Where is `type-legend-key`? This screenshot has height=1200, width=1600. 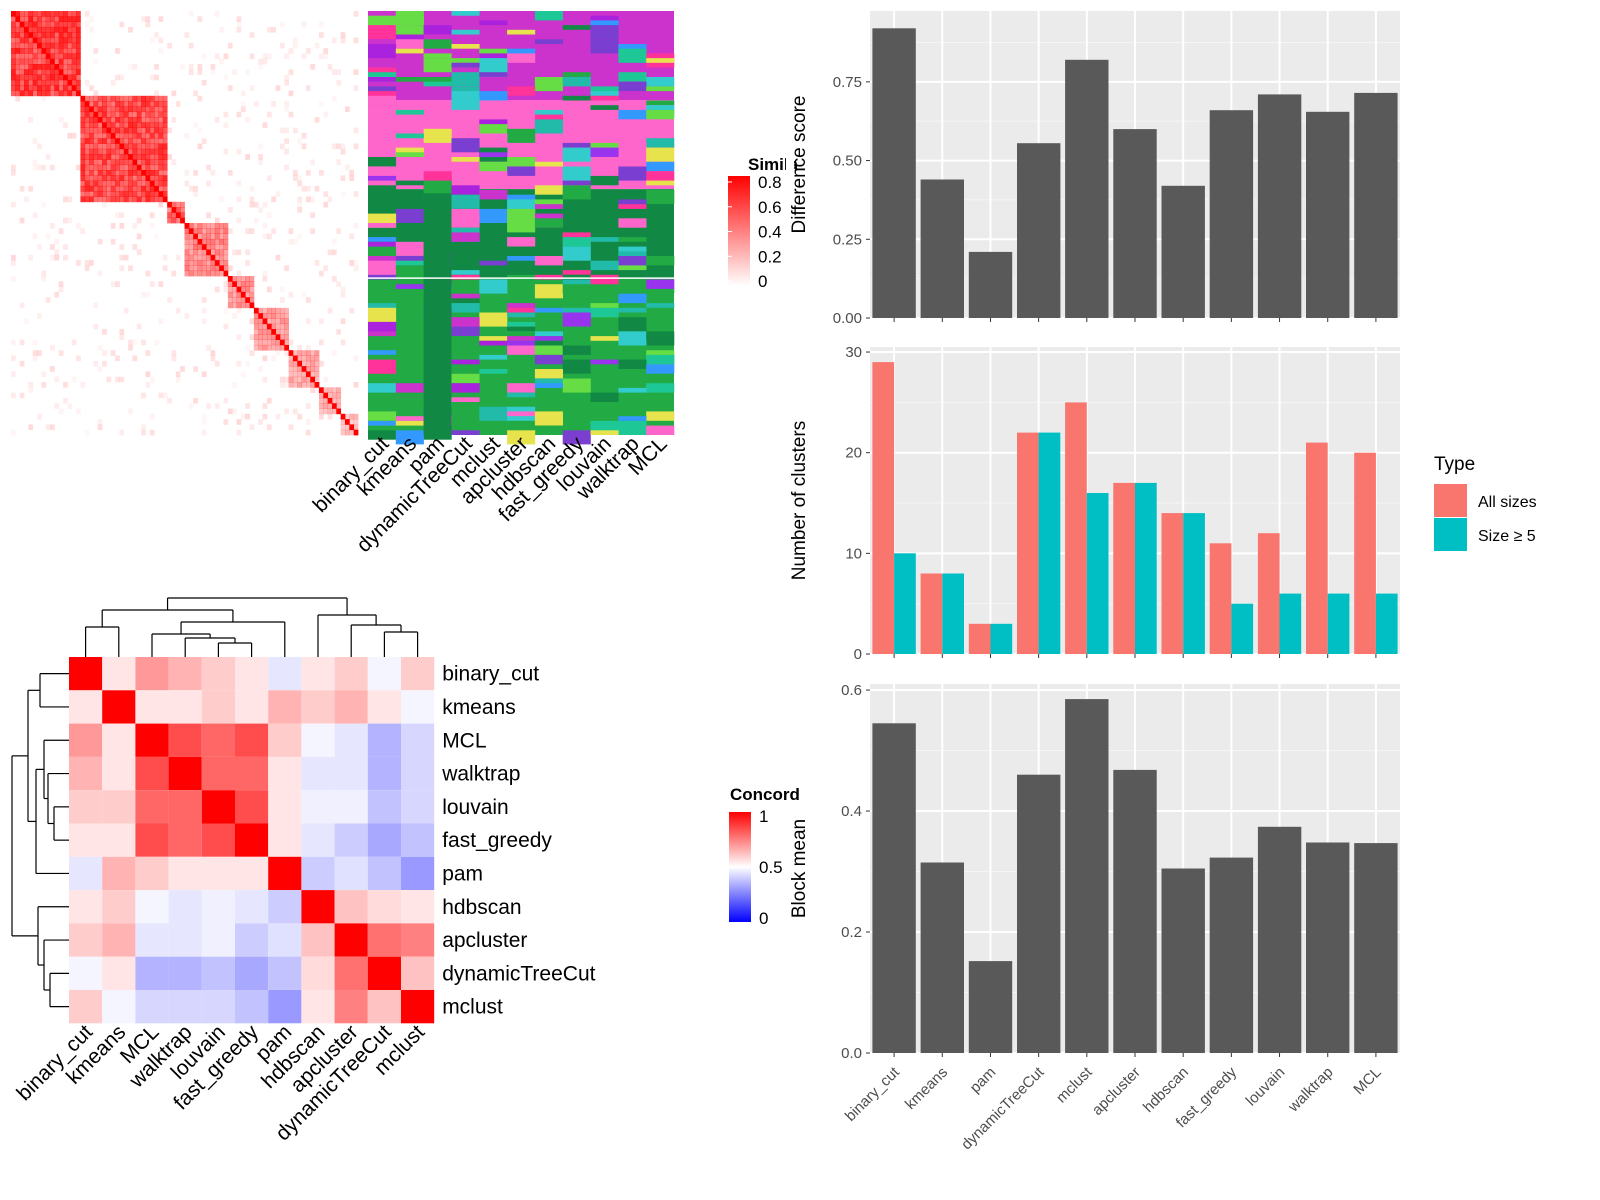
type-legend-key is located at coordinates (1450, 500).